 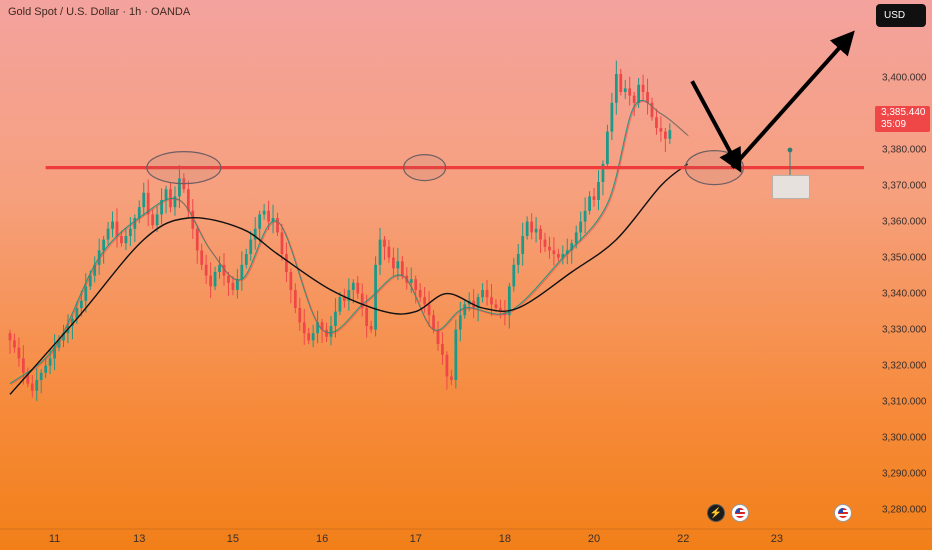 I want to click on bar-countdown: 35:09, so click(x=894, y=124).